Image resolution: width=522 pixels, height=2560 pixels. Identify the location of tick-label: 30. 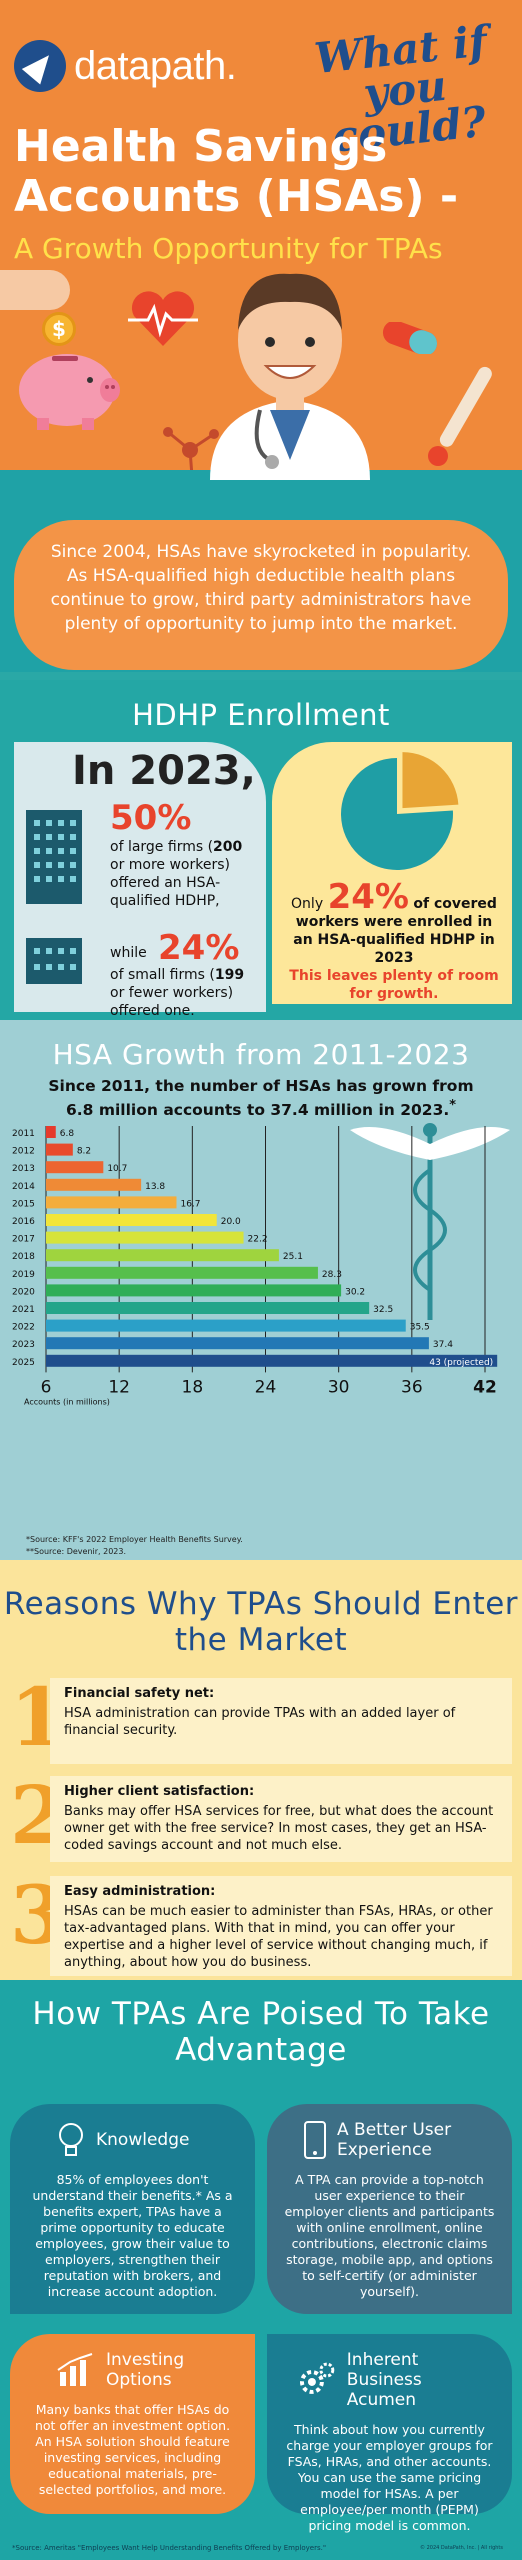
(339, 1387).